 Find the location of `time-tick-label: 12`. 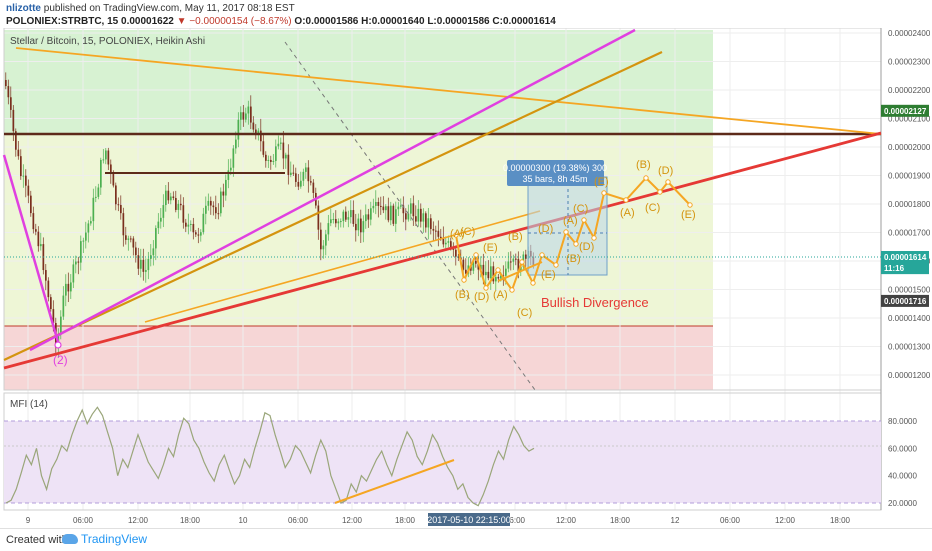

time-tick-label: 12 is located at coordinates (675, 520).